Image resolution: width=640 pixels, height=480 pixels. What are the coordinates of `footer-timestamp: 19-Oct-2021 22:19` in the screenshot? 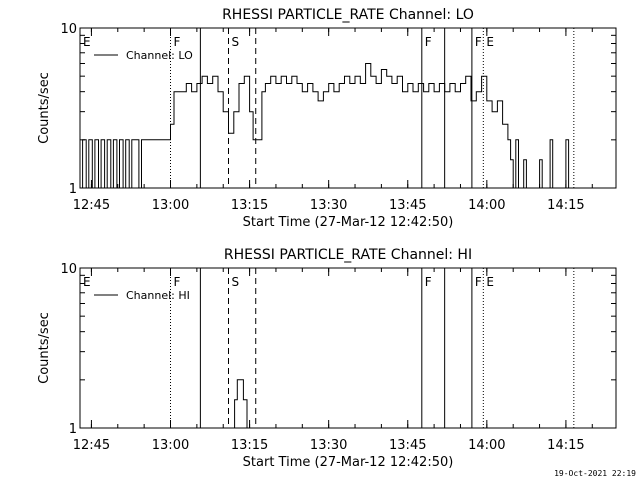 It's located at (595, 473).